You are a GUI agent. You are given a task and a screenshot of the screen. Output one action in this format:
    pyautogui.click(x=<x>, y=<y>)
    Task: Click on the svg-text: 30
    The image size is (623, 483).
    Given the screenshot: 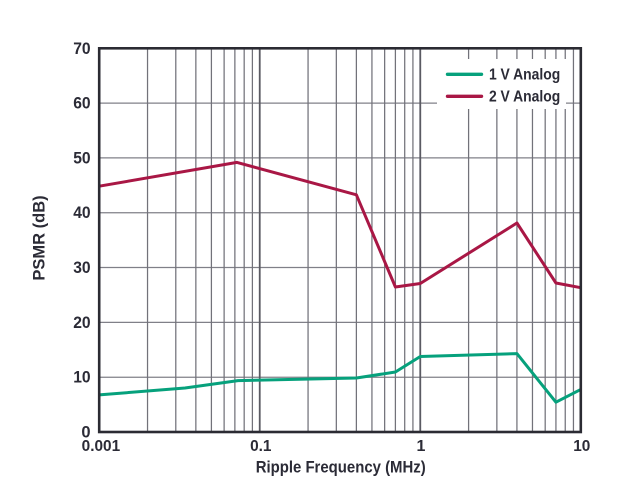 What is the action you would take?
    pyautogui.click(x=81, y=268)
    